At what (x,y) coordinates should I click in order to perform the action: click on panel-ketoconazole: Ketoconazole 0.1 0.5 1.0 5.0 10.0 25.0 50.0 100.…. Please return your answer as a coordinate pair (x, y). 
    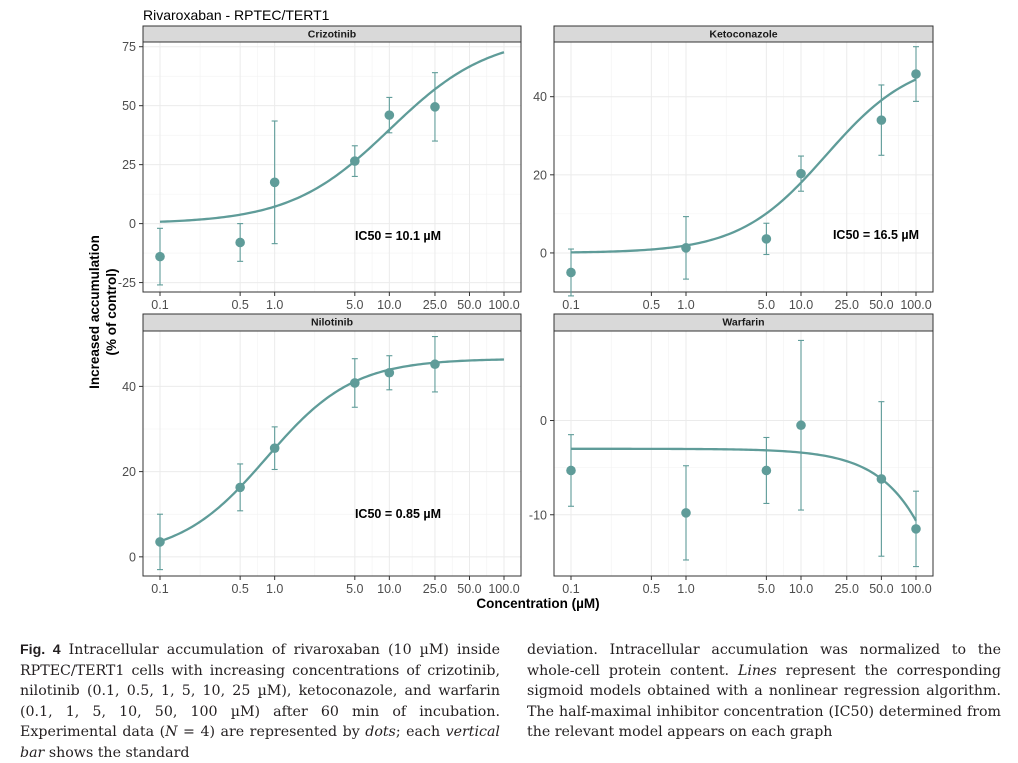
    Looking at the image, I should click on (733, 168).